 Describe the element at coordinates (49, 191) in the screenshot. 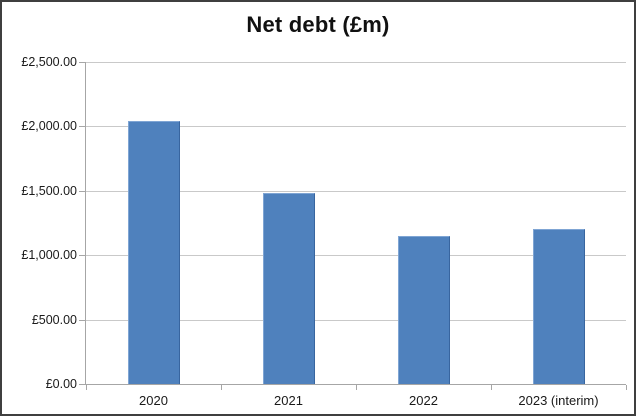

I see `y-axis-label: £1,500.00` at that location.